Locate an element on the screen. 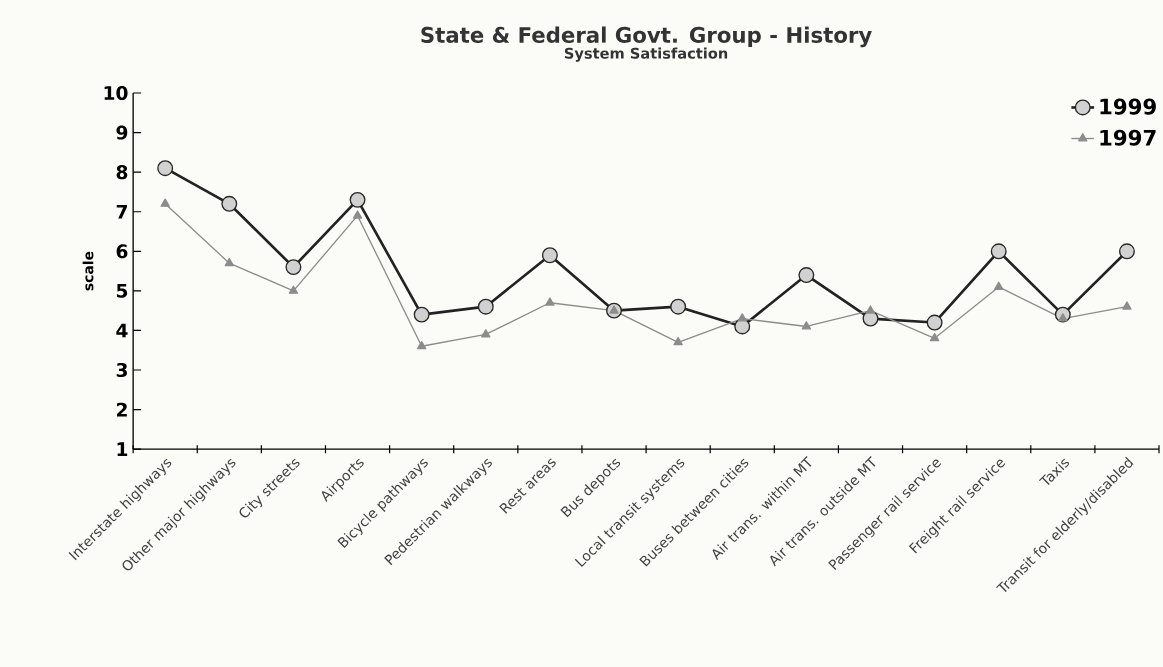  y-tick-label: 5 is located at coordinates (122, 290).